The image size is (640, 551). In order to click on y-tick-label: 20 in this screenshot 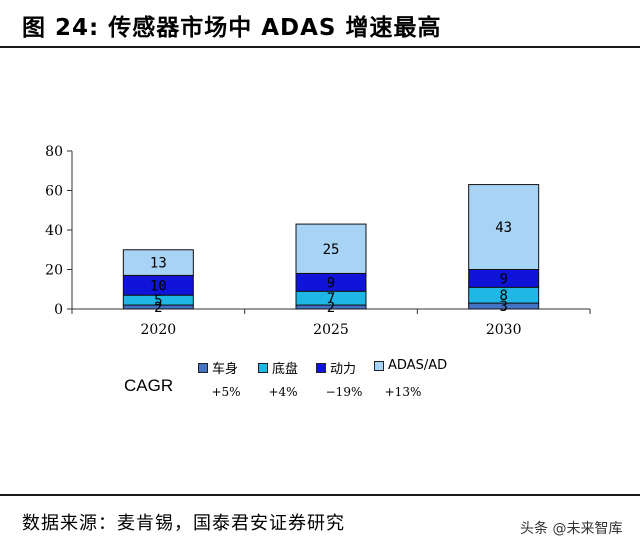, I will do `click(54, 271)`.